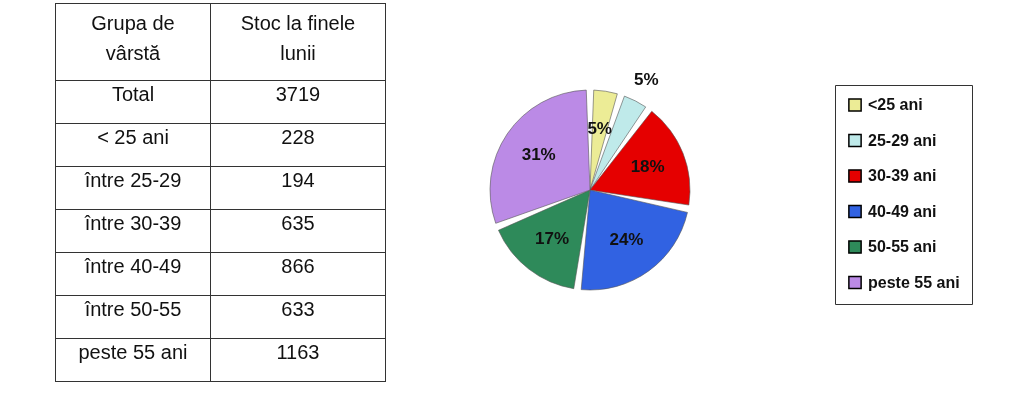  What do you see at coordinates (298, 42) in the screenshot?
I see `text: Stoc la finele lunii` at bounding box center [298, 42].